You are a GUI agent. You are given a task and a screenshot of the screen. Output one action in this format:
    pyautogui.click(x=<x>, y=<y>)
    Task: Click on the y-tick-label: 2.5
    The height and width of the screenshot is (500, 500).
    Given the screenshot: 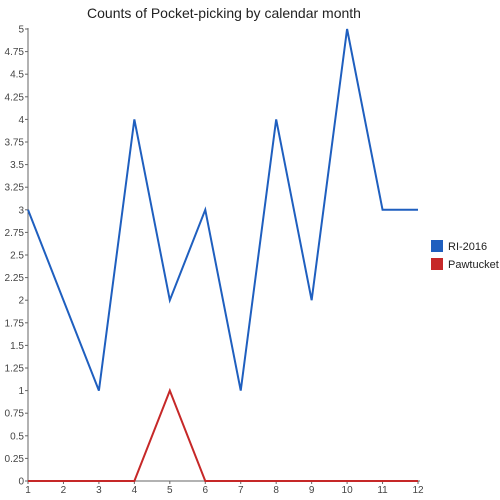 What is the action you would take?
    pyautogui.click(x=17, y=256)
    